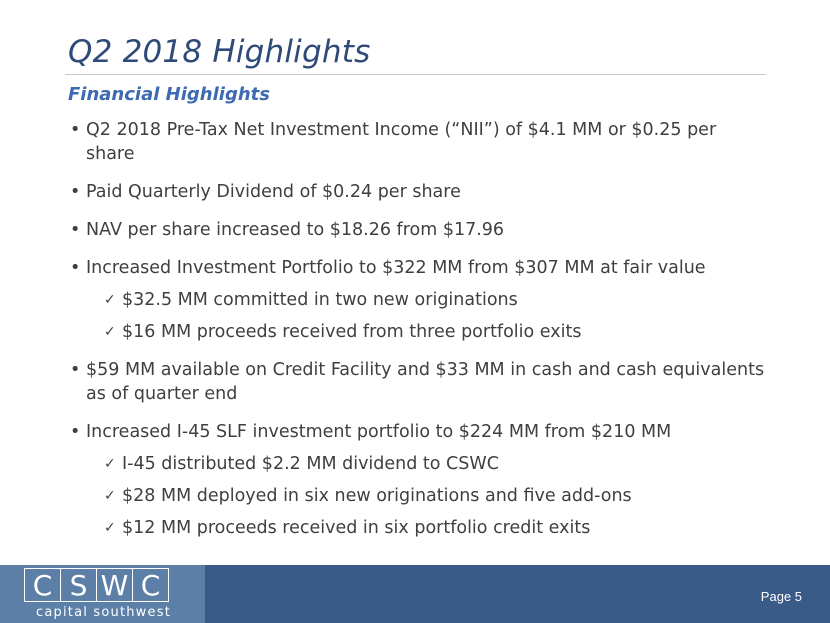 The height and width of the screenshot is (623, 830). I want to click on slide-title: Q2 2018 Highlights, so click(219, 52).